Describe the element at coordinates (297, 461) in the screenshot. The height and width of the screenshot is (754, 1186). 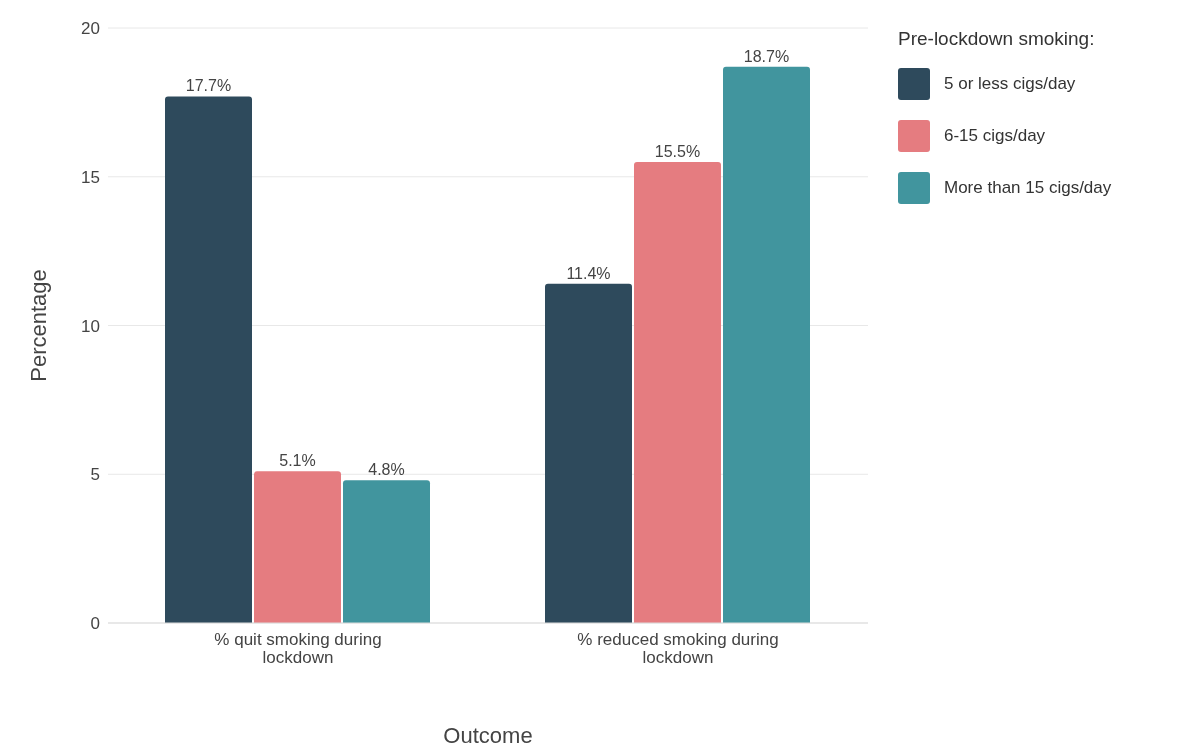
I see `data-label: 5.1%` at that location.